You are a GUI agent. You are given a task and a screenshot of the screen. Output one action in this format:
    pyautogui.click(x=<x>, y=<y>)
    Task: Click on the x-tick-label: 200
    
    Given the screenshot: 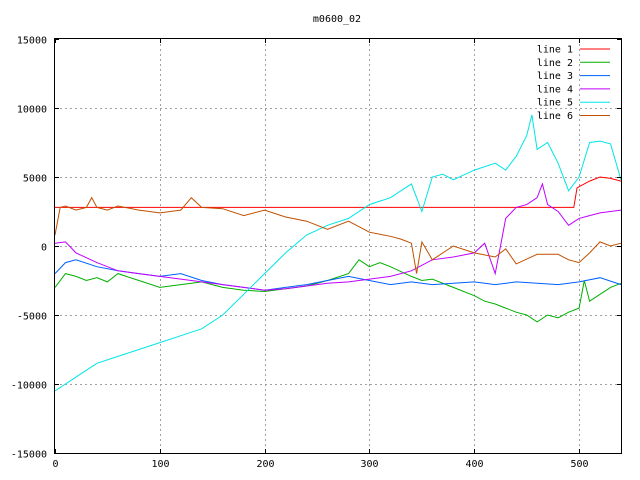 What is the action you would take?
    pyautogui.click(x=265, y=464)
    